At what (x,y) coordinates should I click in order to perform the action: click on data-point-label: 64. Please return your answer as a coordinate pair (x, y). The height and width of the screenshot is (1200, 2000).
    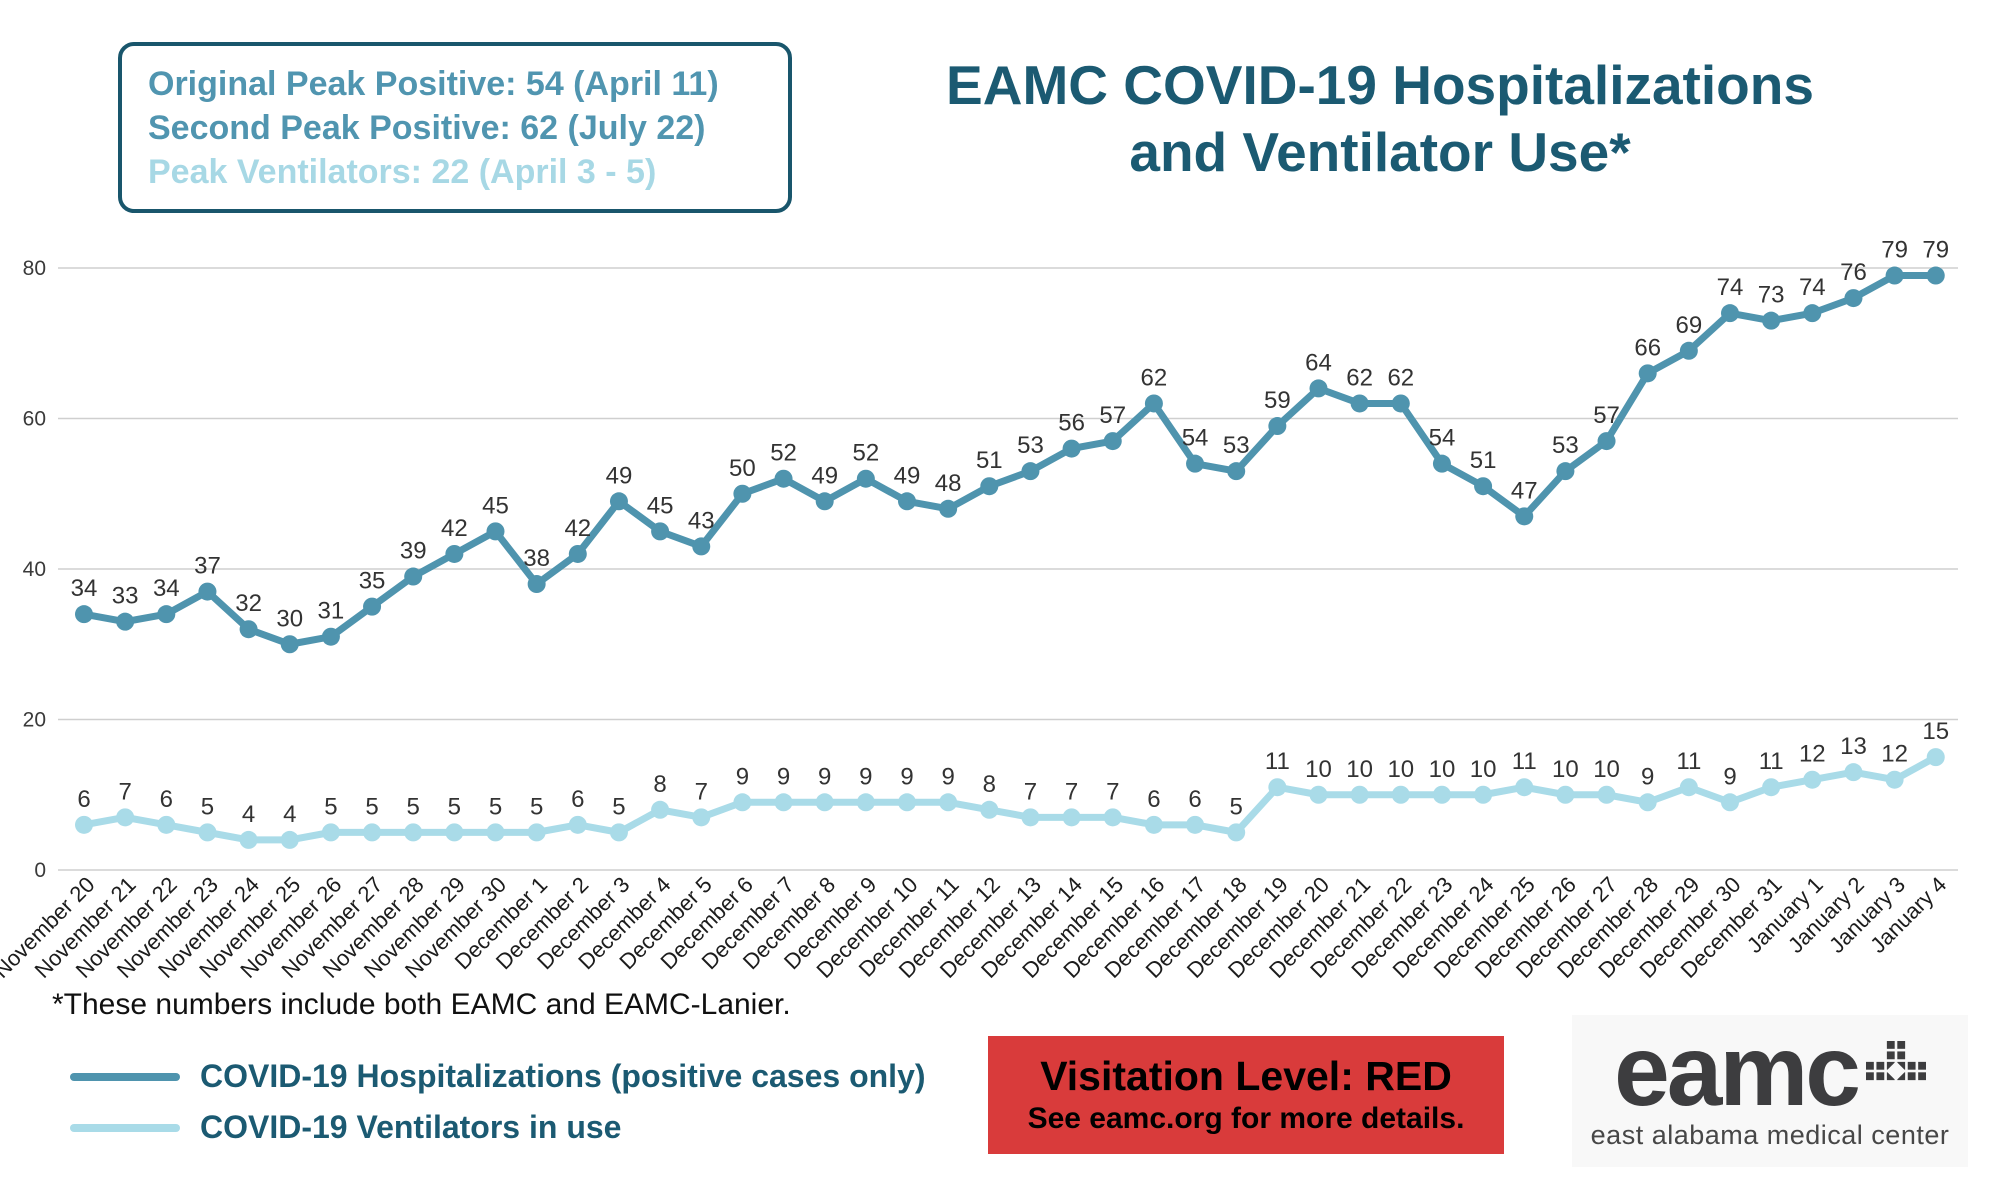
    Looking at the image, I should click on (1318, 362).